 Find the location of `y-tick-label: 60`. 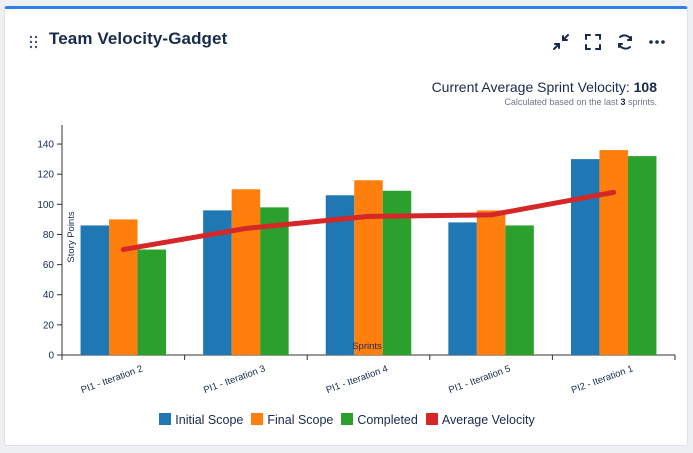

y-tick-label: 60 is located at coordinates (49, 265).